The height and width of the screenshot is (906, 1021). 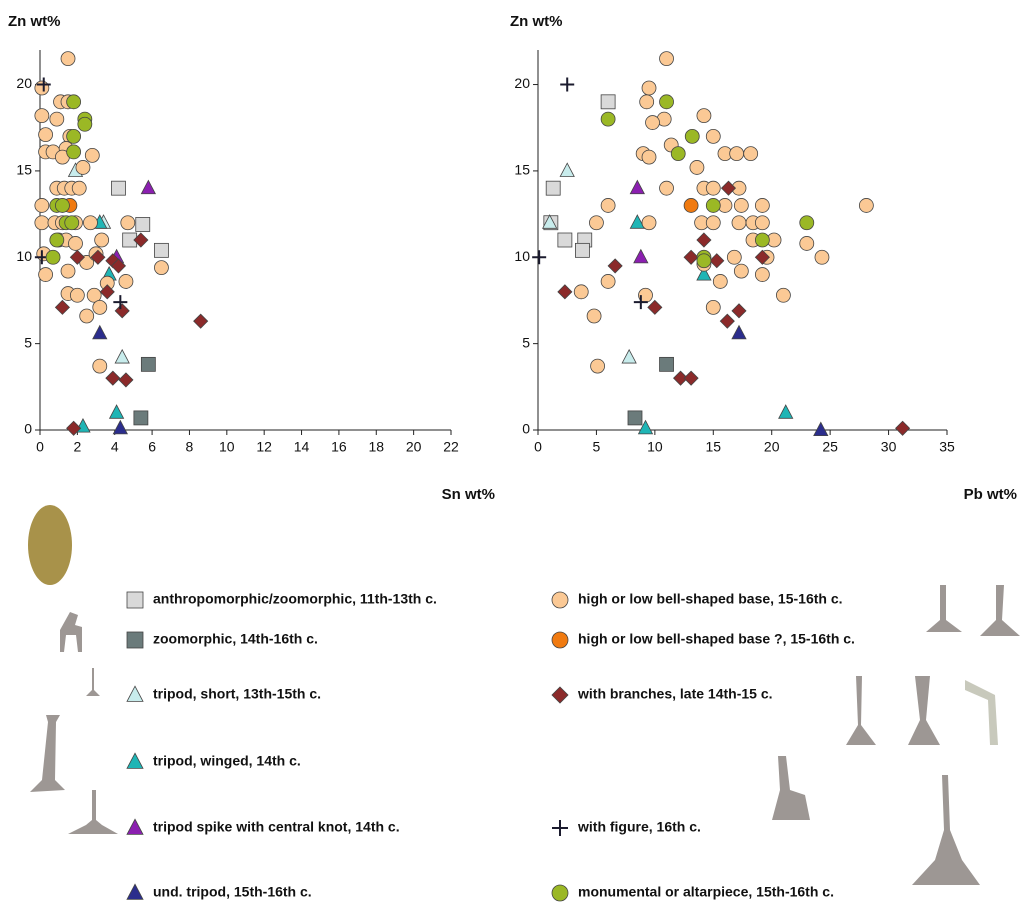 What do you see at coordinates (947, 447) in the screenshot?
I see `x-tick-label: 35` at bounding box center [947, 447].